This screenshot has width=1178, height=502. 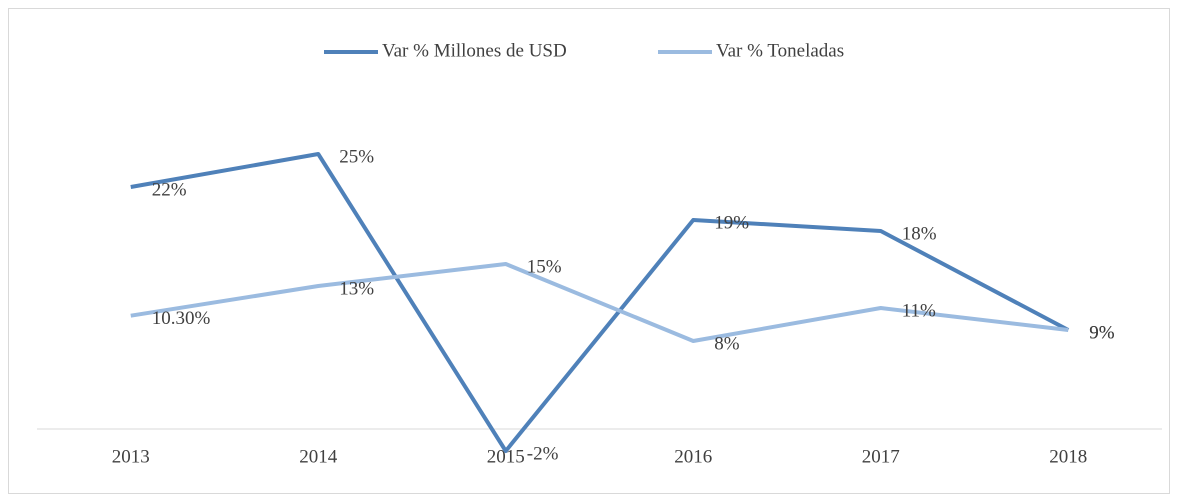 What do you see at coordinates (731, 222) in the screenshot?
I see `data-label: 19%` at bounding box center [731, 222].